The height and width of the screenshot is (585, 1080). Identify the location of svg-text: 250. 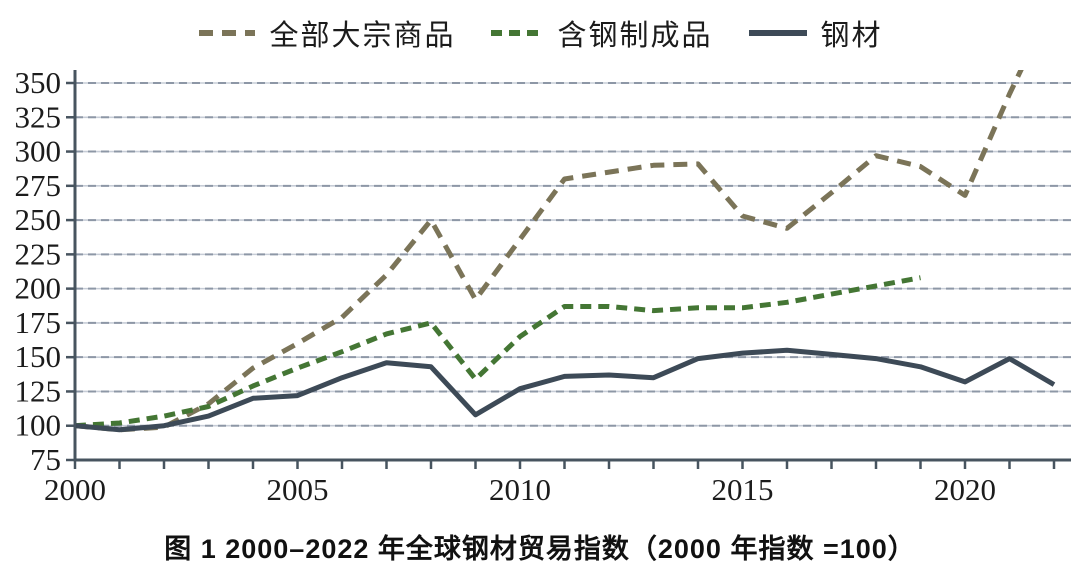
(38, 219).